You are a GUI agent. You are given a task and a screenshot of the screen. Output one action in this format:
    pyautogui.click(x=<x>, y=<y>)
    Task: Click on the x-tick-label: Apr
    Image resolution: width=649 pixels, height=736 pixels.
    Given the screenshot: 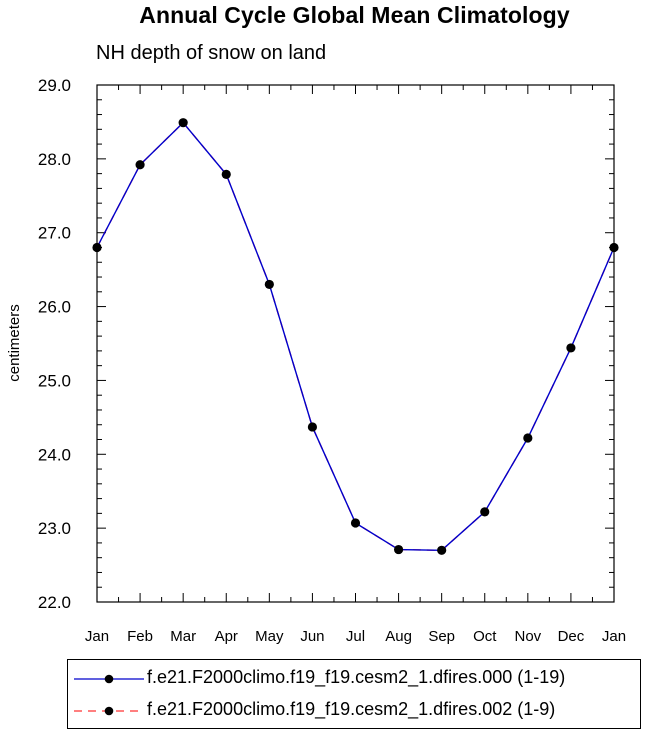 What is the action you would take?
    pyautogui.click(x=226, y=636)
    